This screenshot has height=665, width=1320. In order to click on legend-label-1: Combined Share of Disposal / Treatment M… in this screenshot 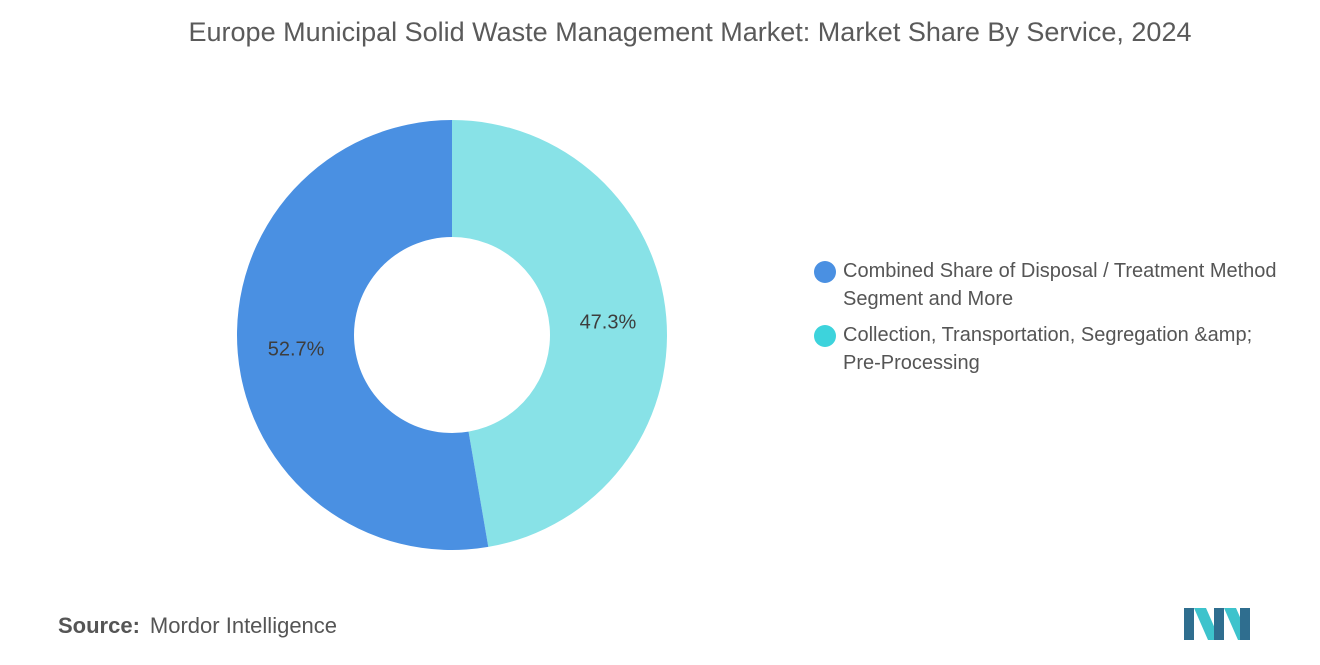, I will do `click(1060, 285)`.